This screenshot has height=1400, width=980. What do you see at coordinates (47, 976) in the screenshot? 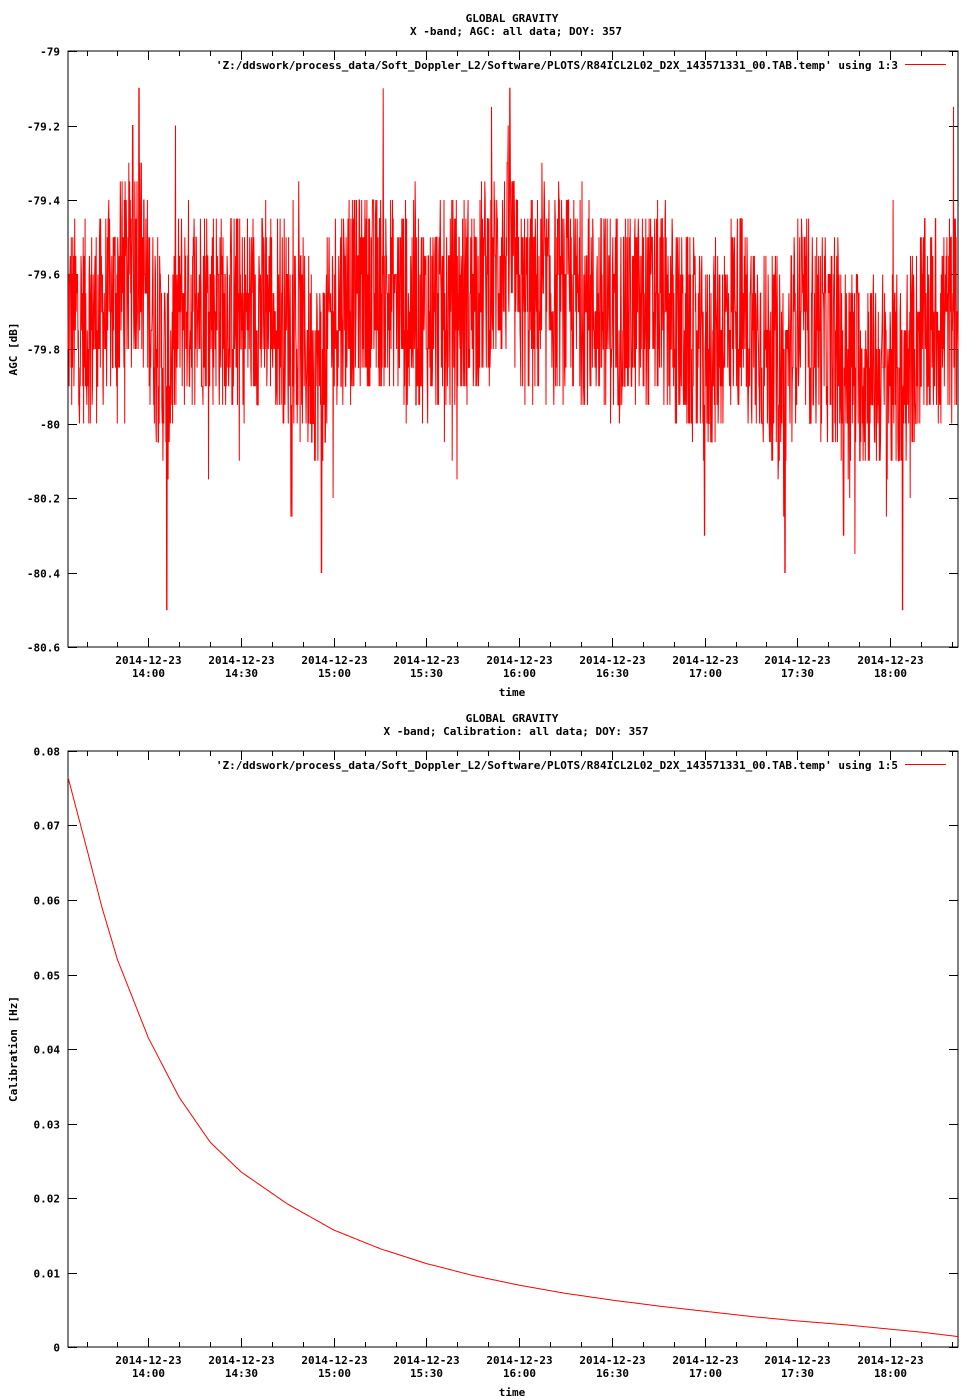
I see `y-tick-label: 0.05` at bounding box center [47, 976].